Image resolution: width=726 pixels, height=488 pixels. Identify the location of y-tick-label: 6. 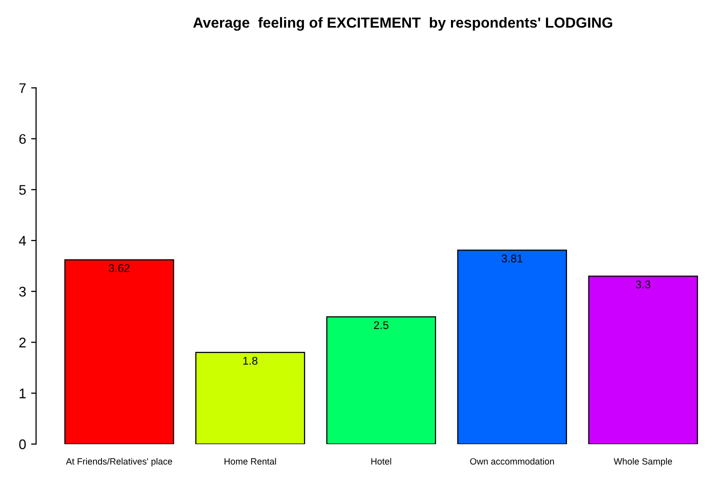
(22, 139).